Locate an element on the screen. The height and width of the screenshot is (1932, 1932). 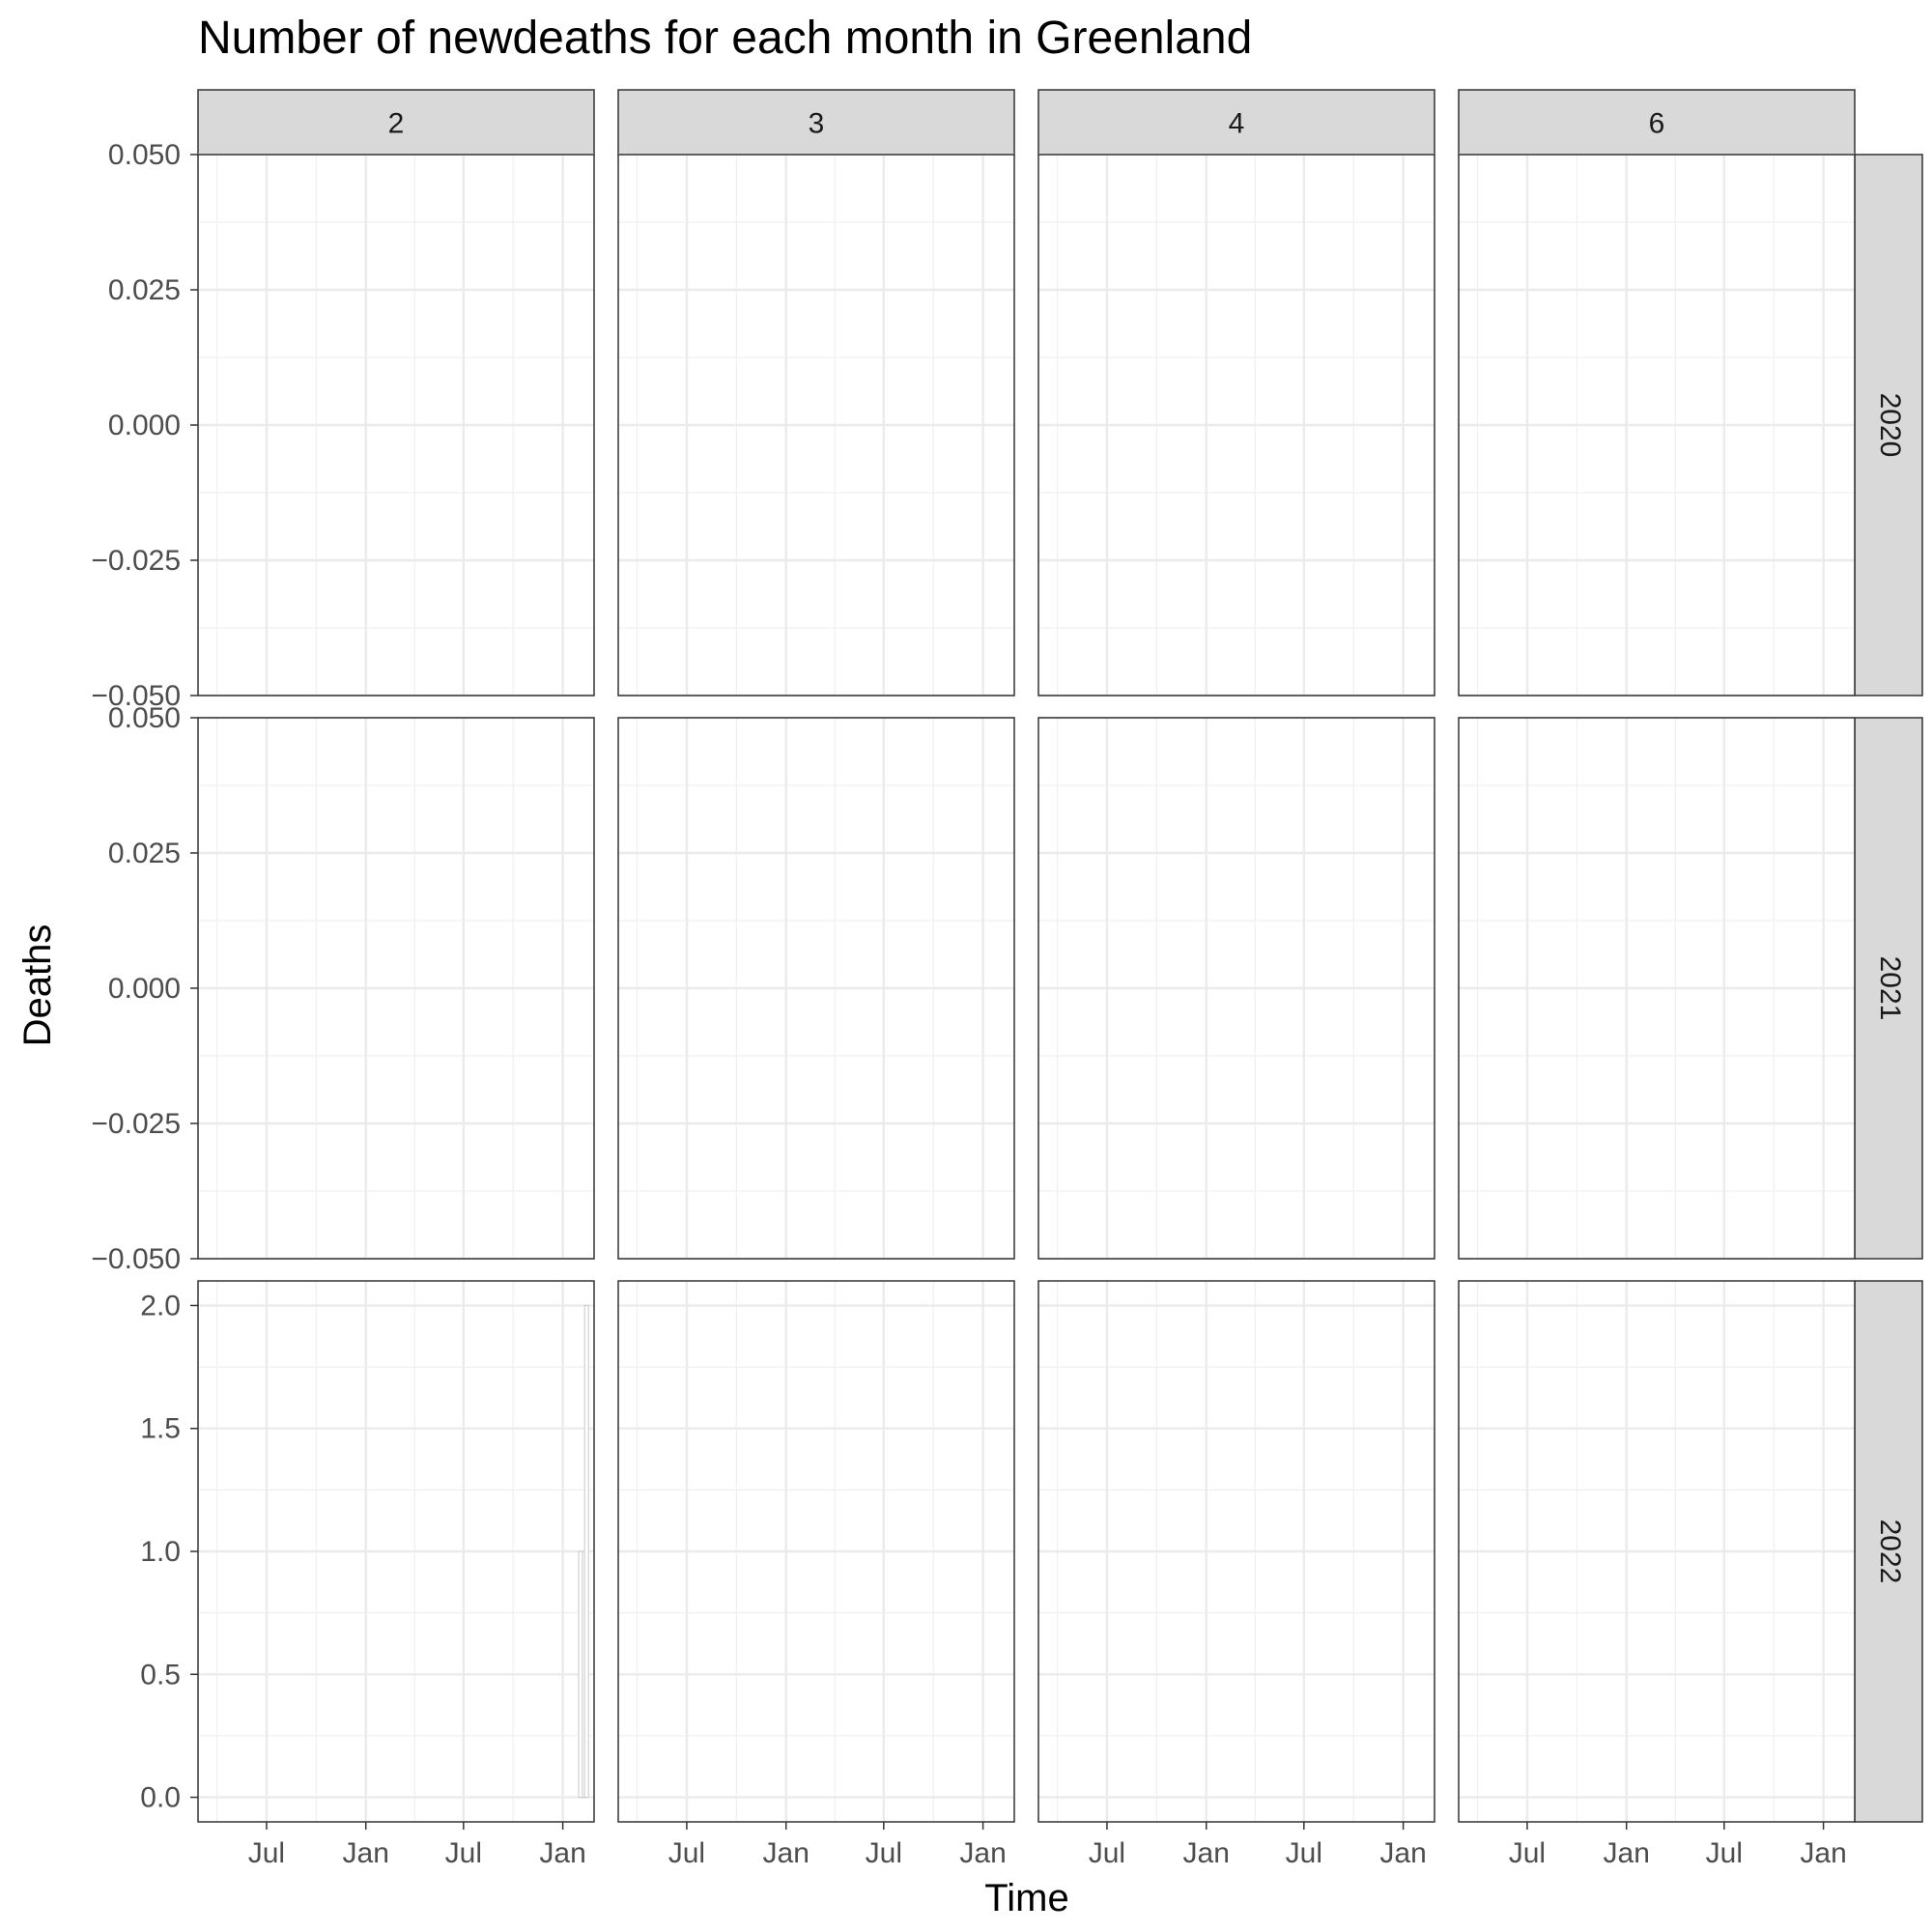
y-tick-label: 1.5 is located at coordinates (160, 1429).